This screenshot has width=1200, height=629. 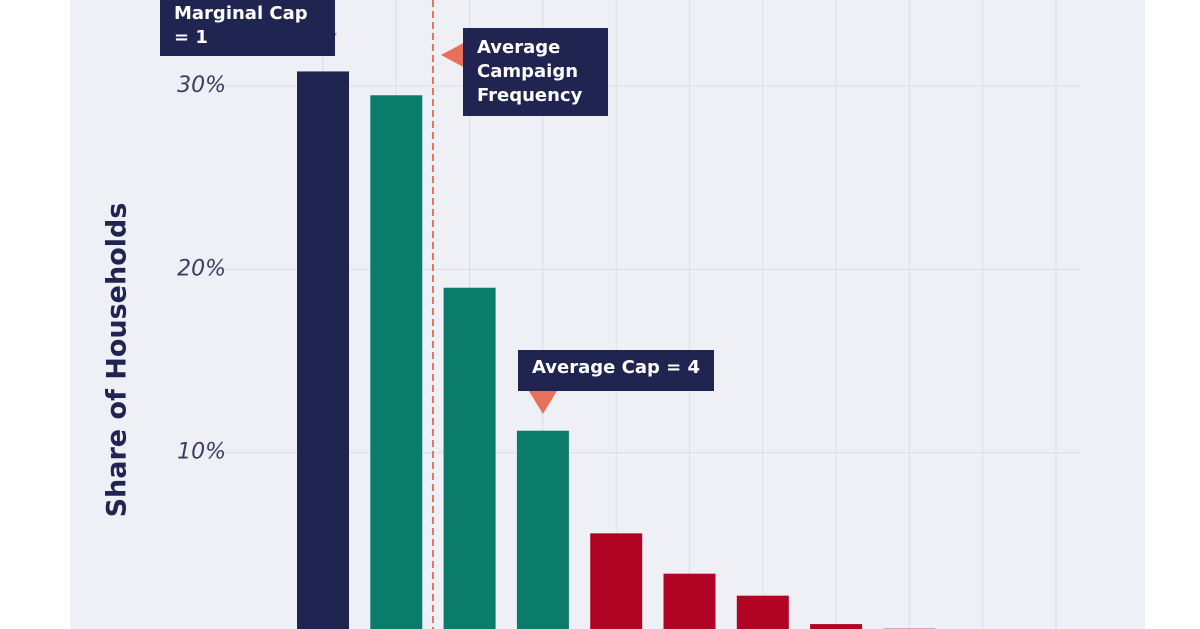 What do you see at coordinates (201, 268) in the screenshot?
I see `y-tick-label: 20%` at bounding box center [201, 268].